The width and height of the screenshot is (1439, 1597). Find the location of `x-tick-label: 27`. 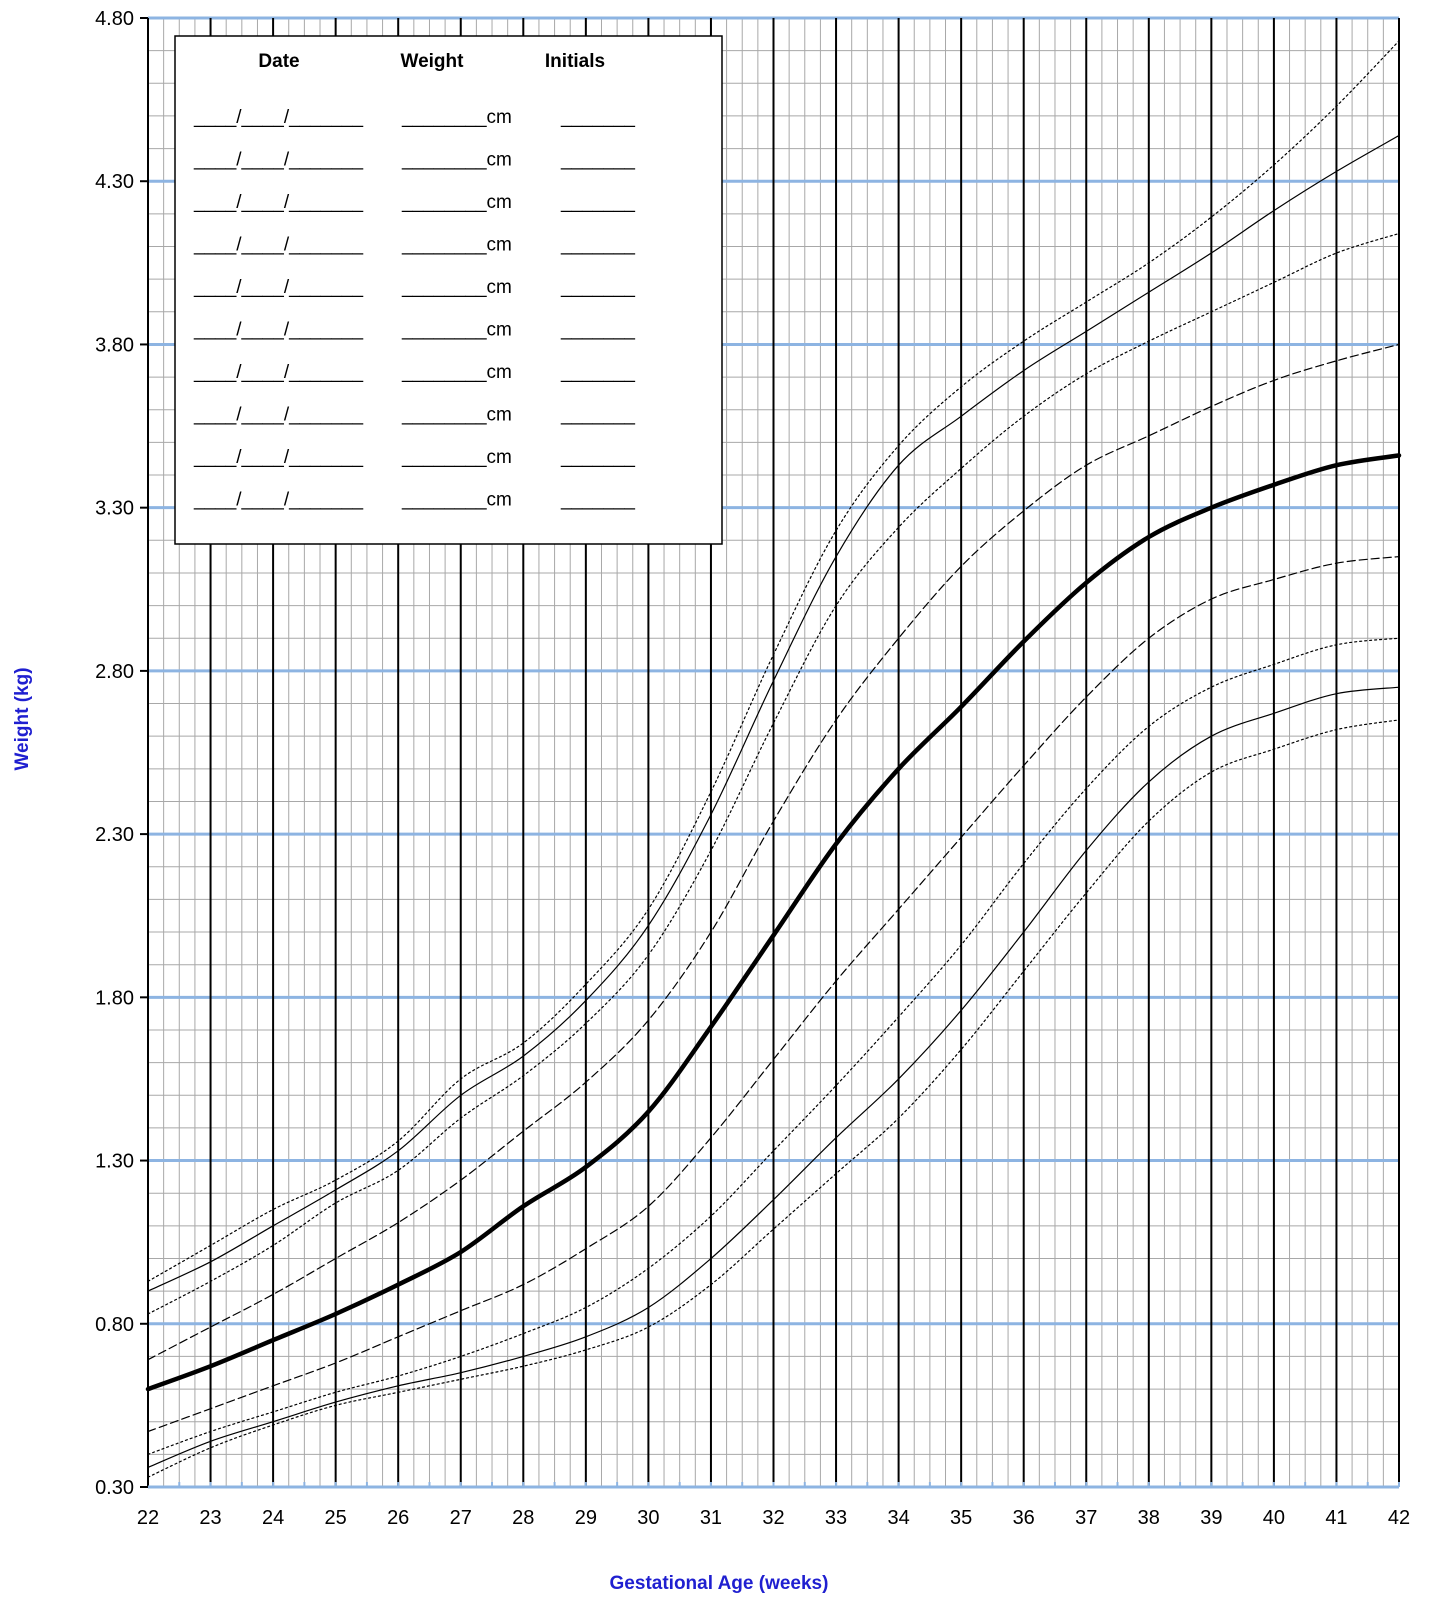

x-tick-label: 27 is located at coordinates (461, 1518).